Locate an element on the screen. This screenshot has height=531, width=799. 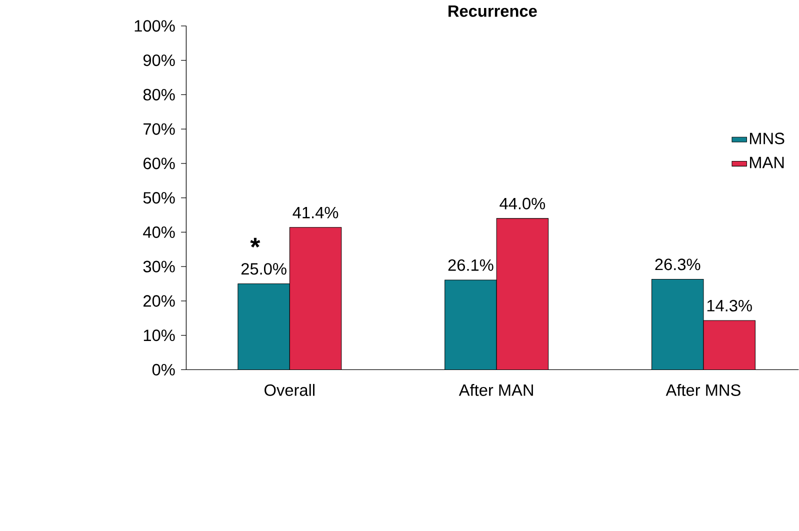
legend-label: MAN is located at coordinates (767, 162).